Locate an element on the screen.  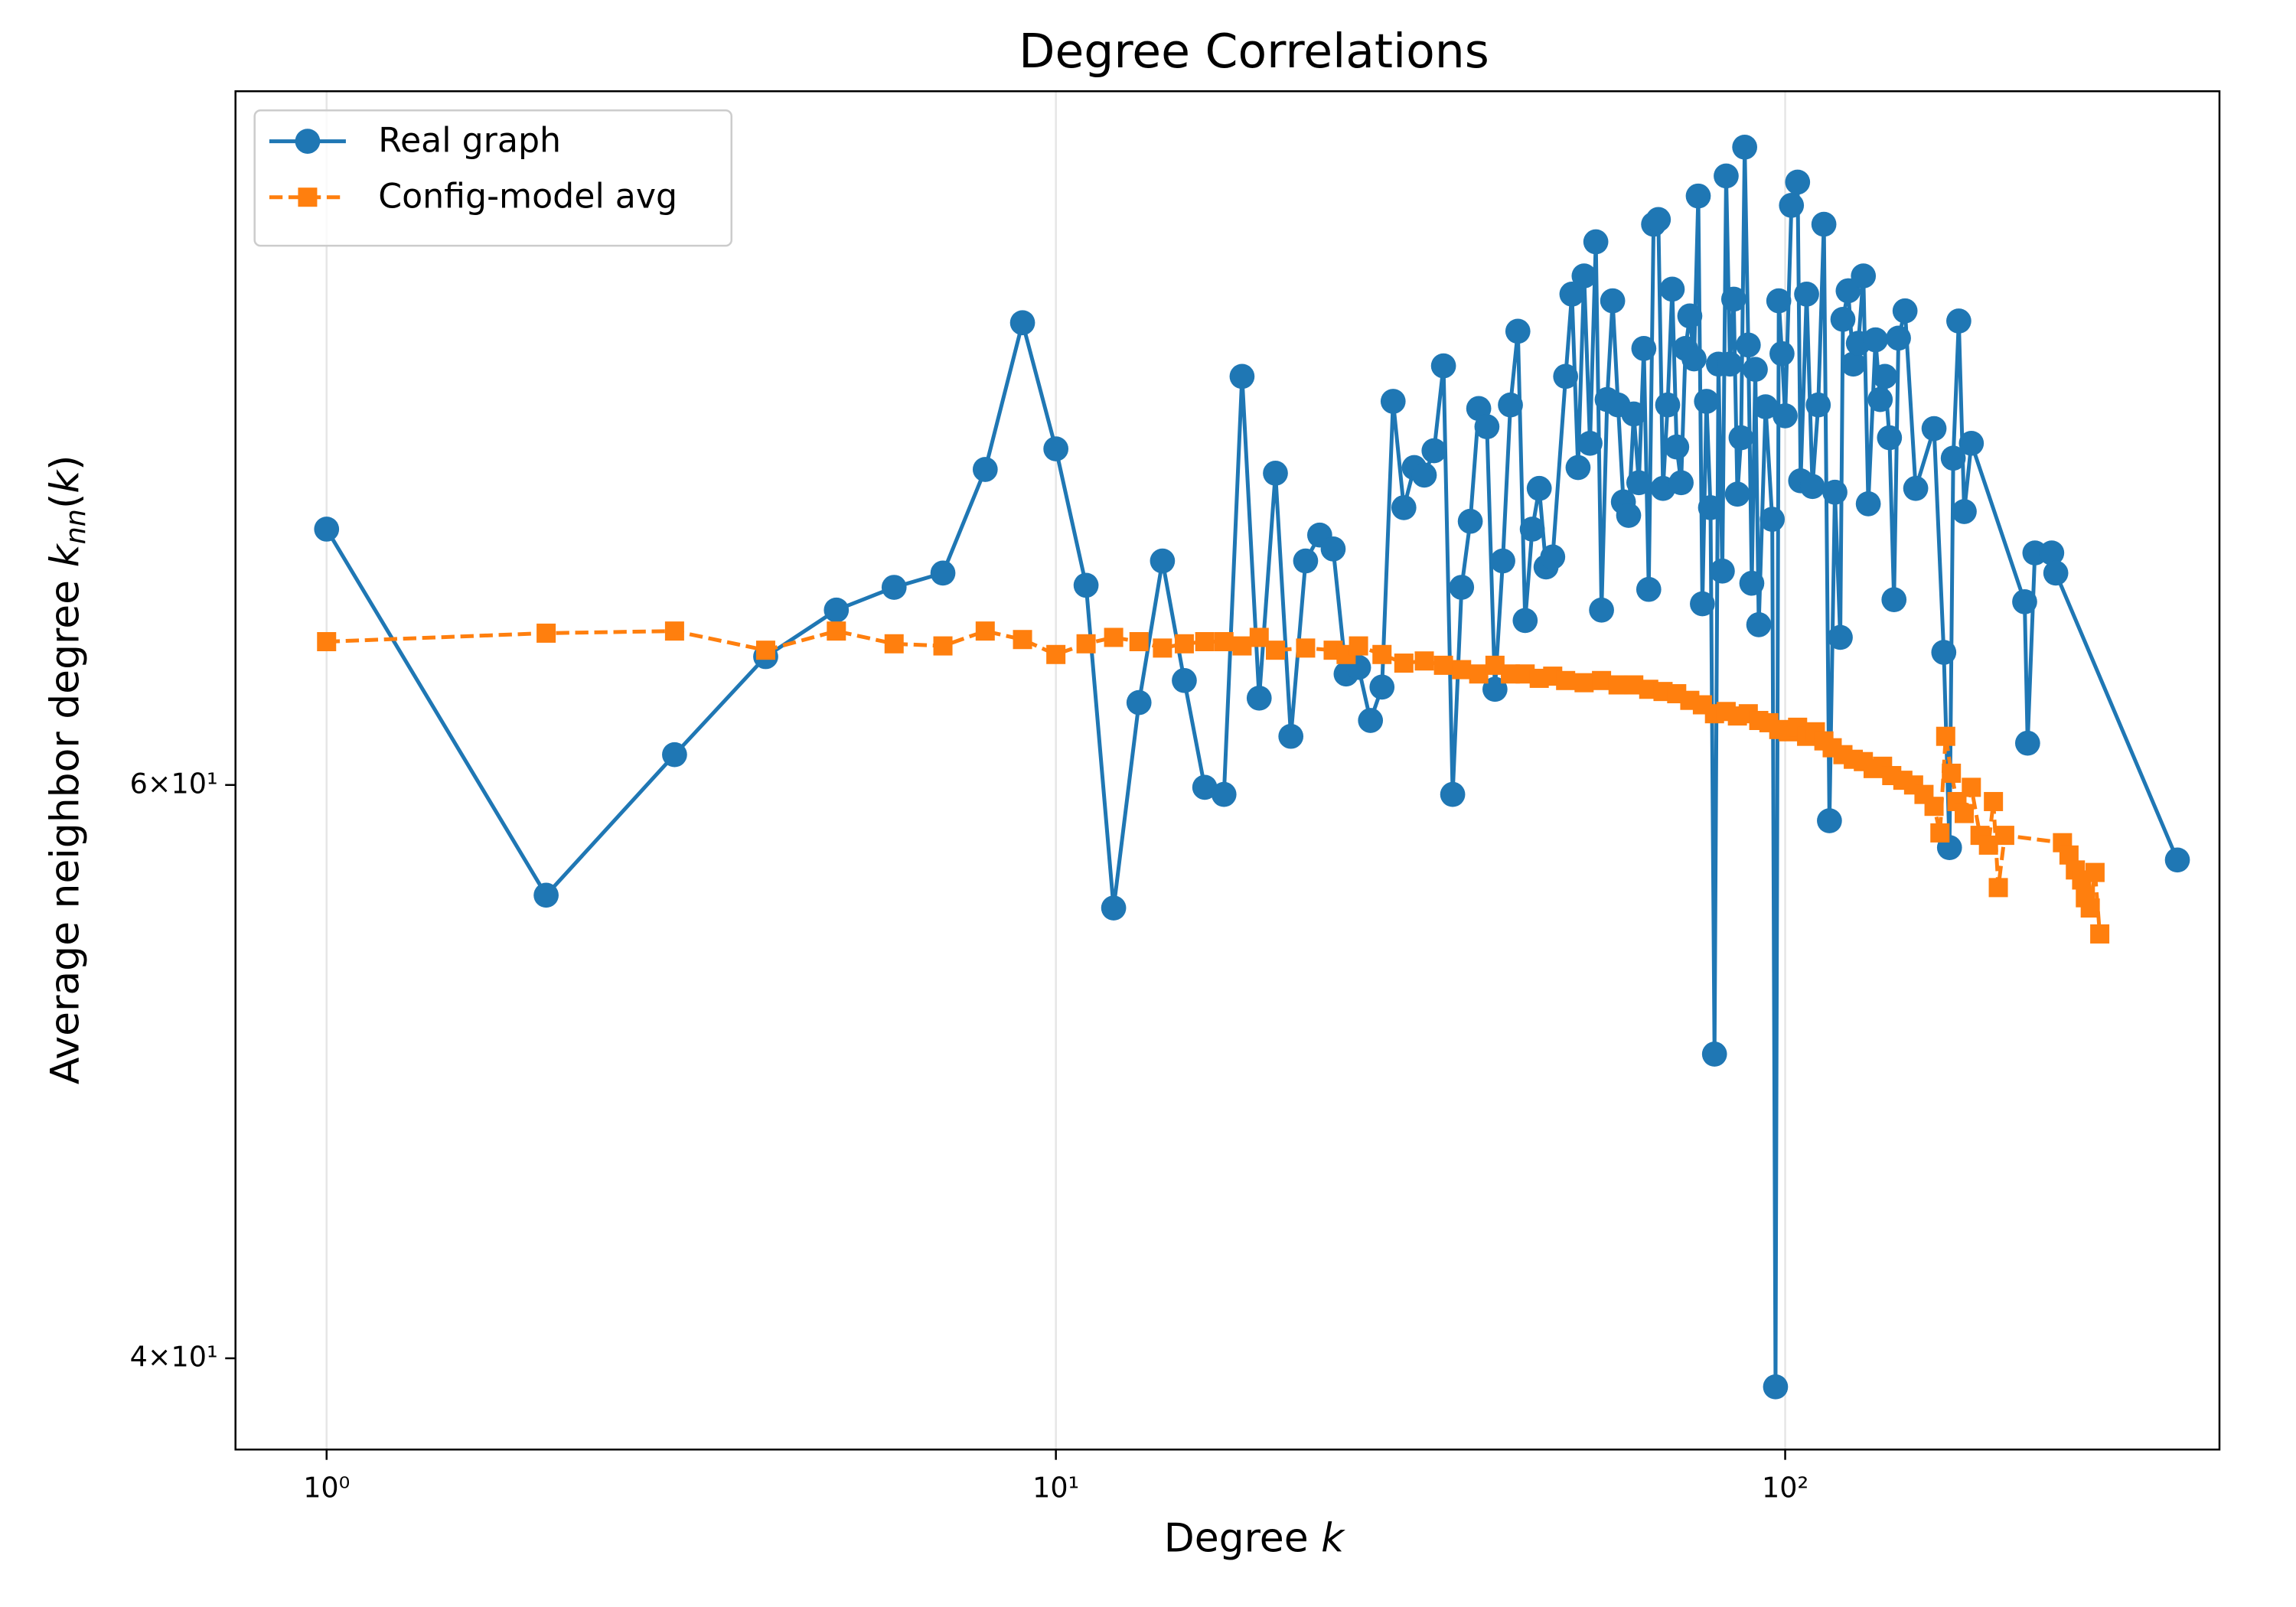
legend-label: Real graph is located at coordinates (469, 141).